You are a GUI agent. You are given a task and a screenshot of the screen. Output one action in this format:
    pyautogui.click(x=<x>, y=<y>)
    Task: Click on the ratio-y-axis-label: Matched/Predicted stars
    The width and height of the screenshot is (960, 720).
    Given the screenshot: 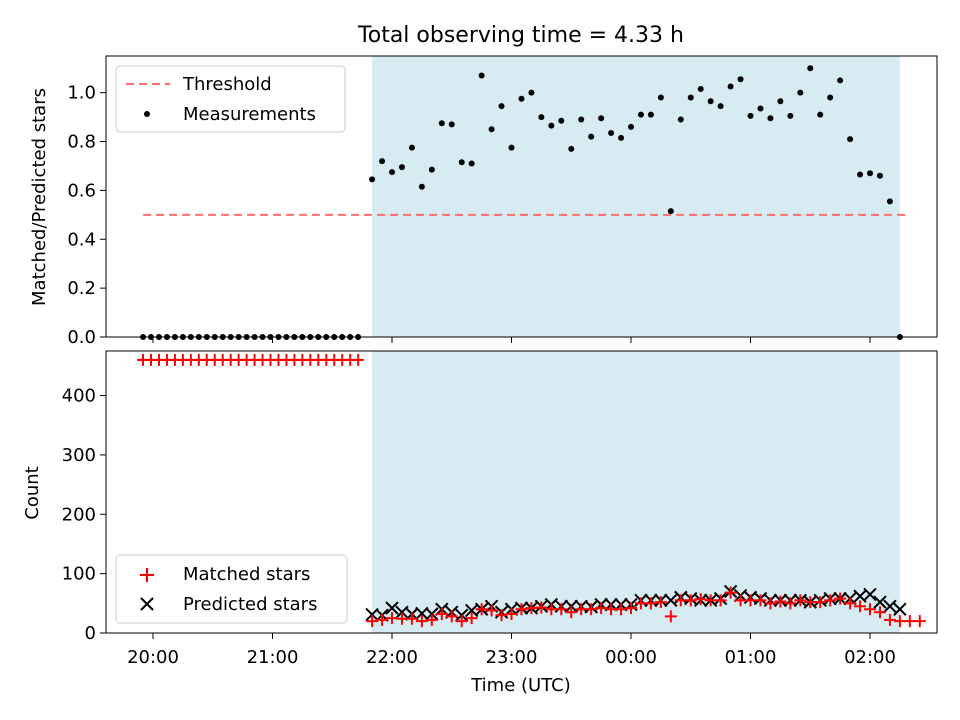 What is the action you would take?
    pyautogui.click(x=39, y=197)
    